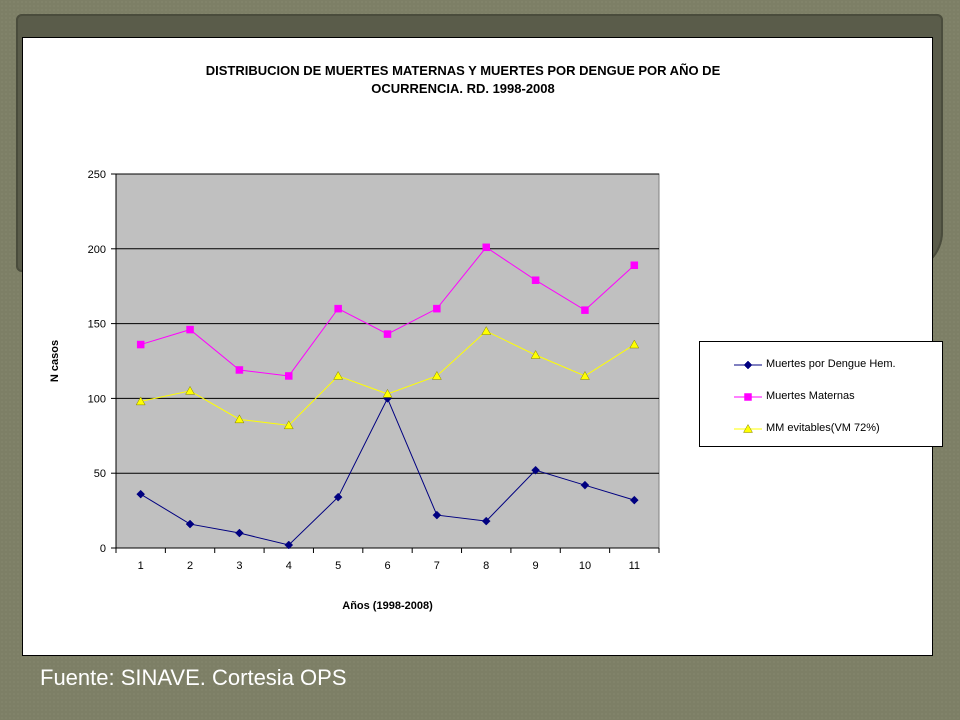  I want to click on y-tick-label: 200, so click(97, 250).